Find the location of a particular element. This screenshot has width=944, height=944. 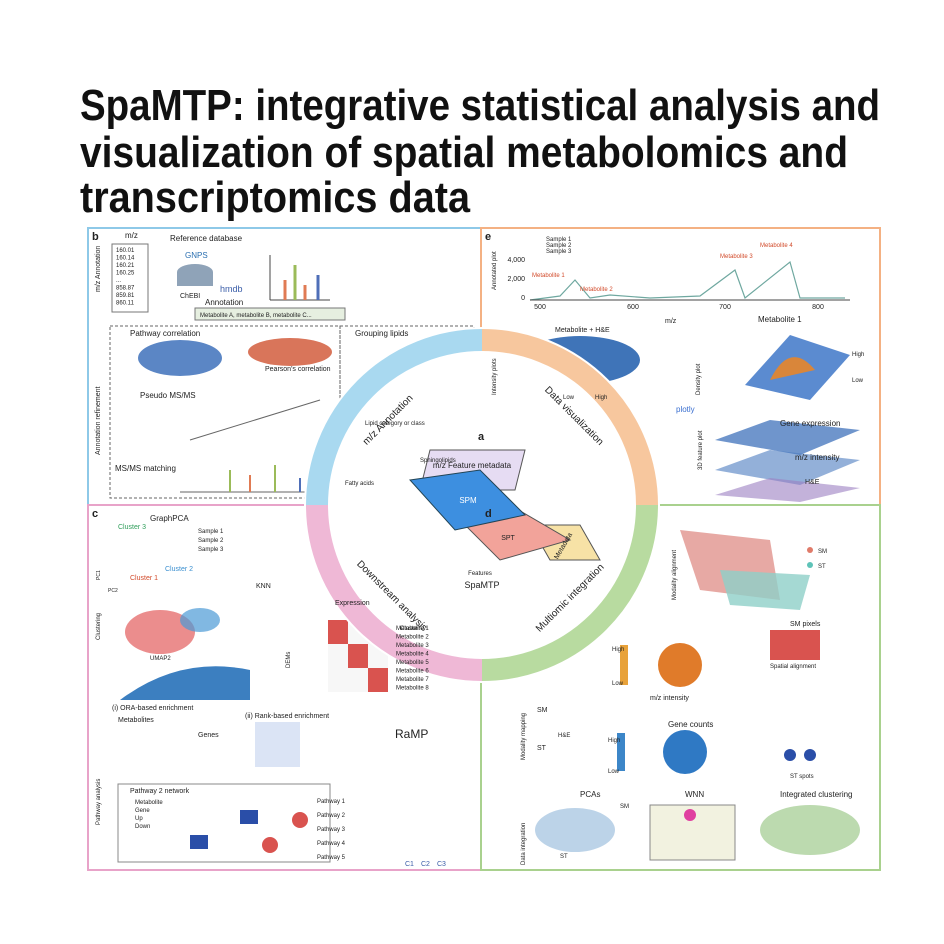

label: SM is located at coordinates (822, 552).